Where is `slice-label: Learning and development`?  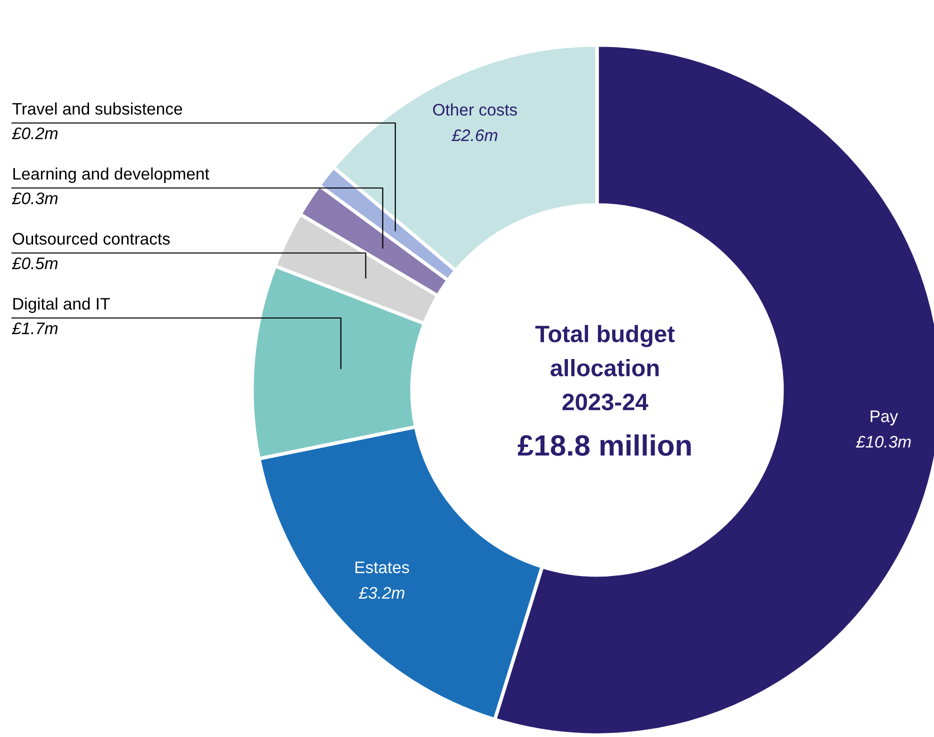
slice-label: Learning and development is located at coordinates (111, 175).